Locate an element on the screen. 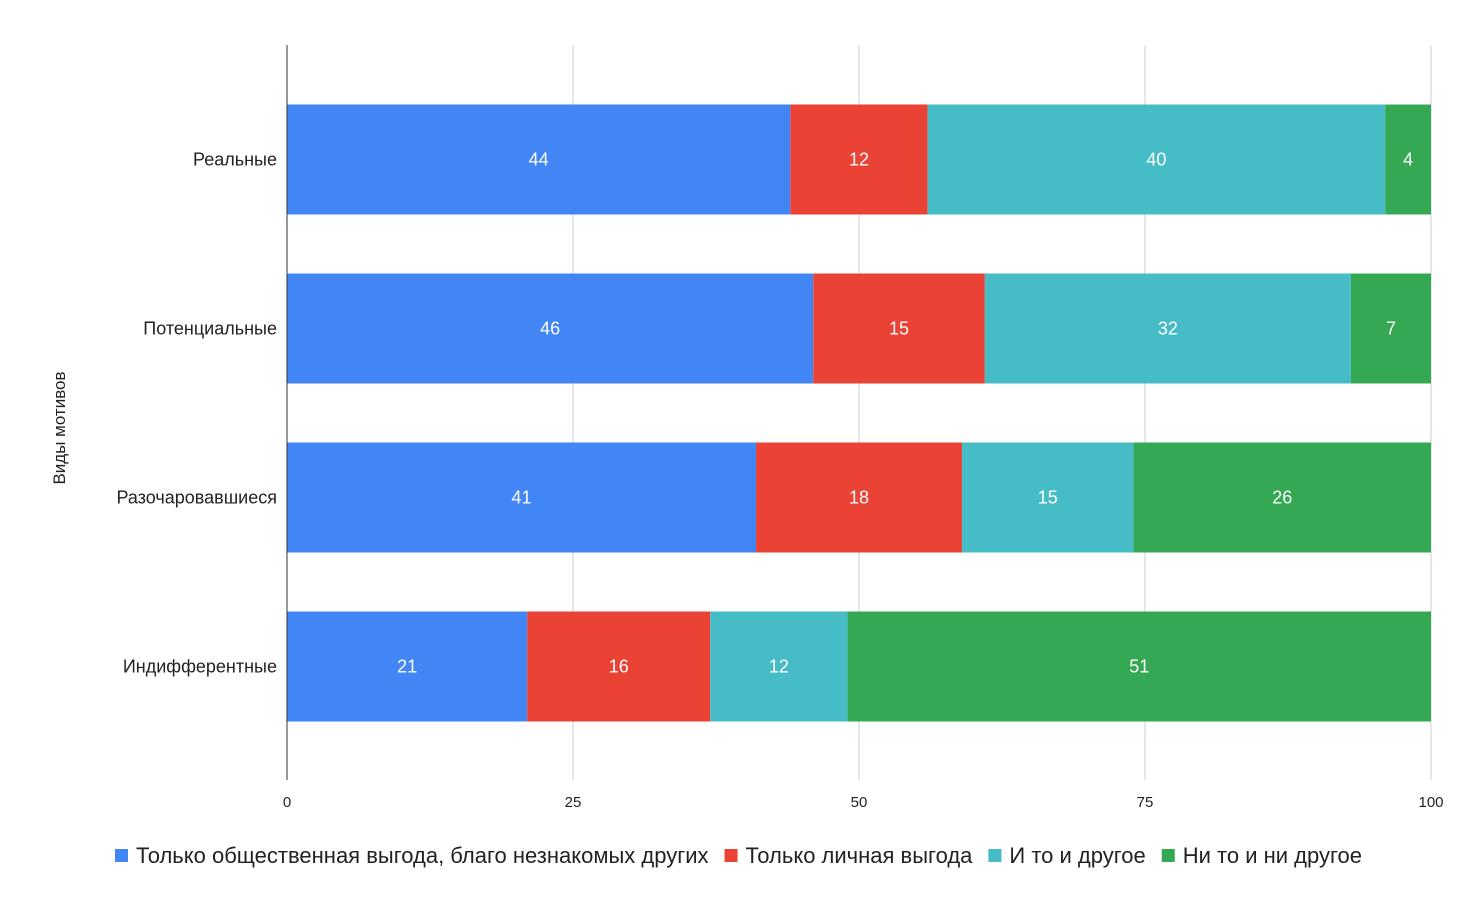 The width and height of the screenshot is (1477, 920). data-label: 18 is located at coordinates (859, 498).